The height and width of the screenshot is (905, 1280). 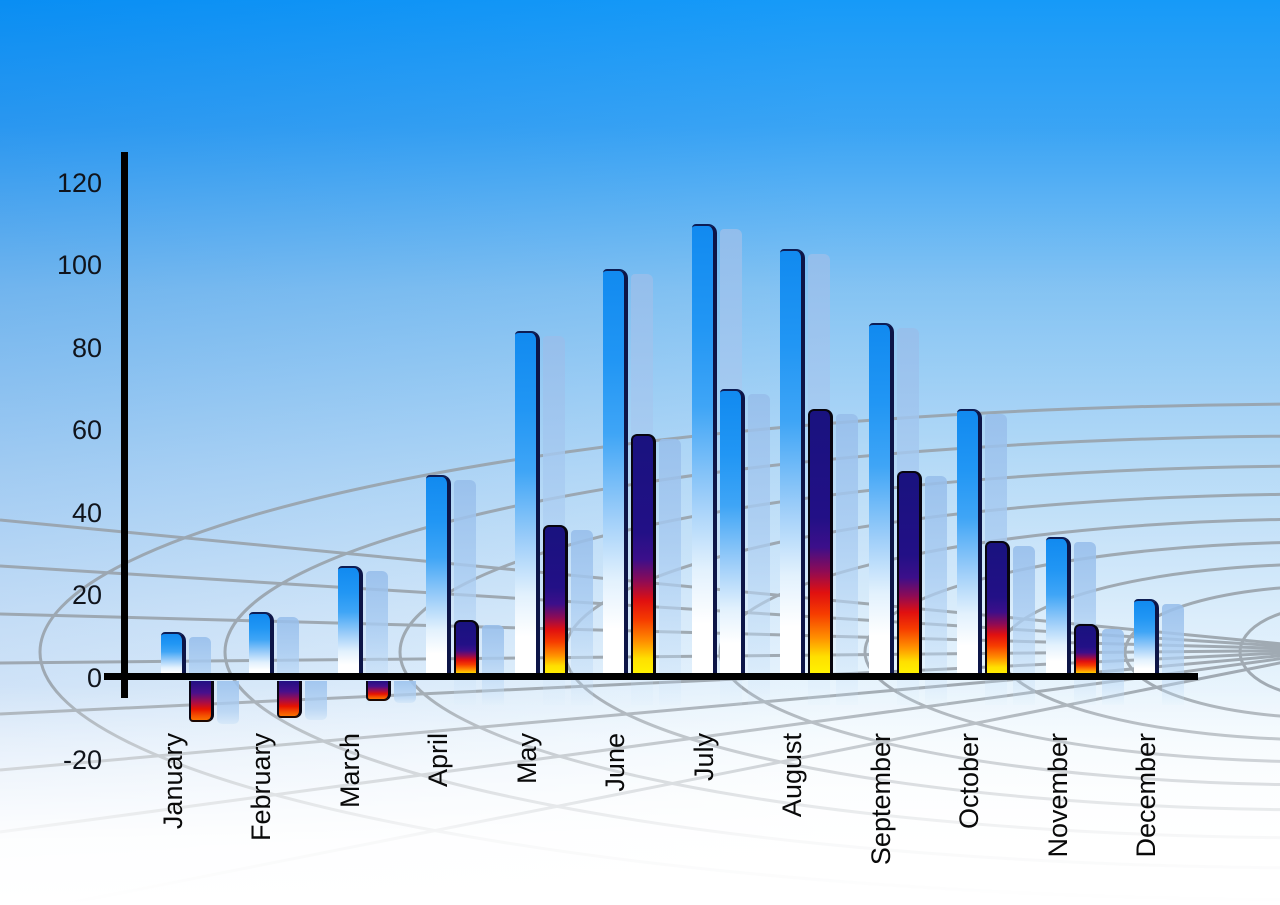 I want to click on x-axis-label-text: April, so click(x=438, y=760).